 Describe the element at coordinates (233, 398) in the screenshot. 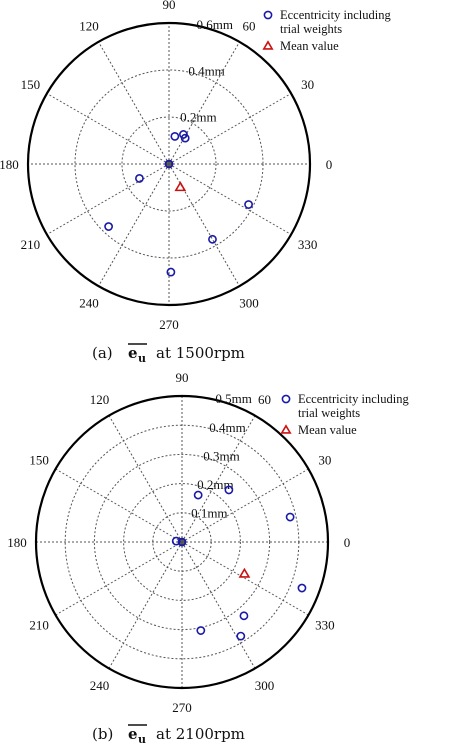

I see `radial-tick-label: 0.5mm` at that location.